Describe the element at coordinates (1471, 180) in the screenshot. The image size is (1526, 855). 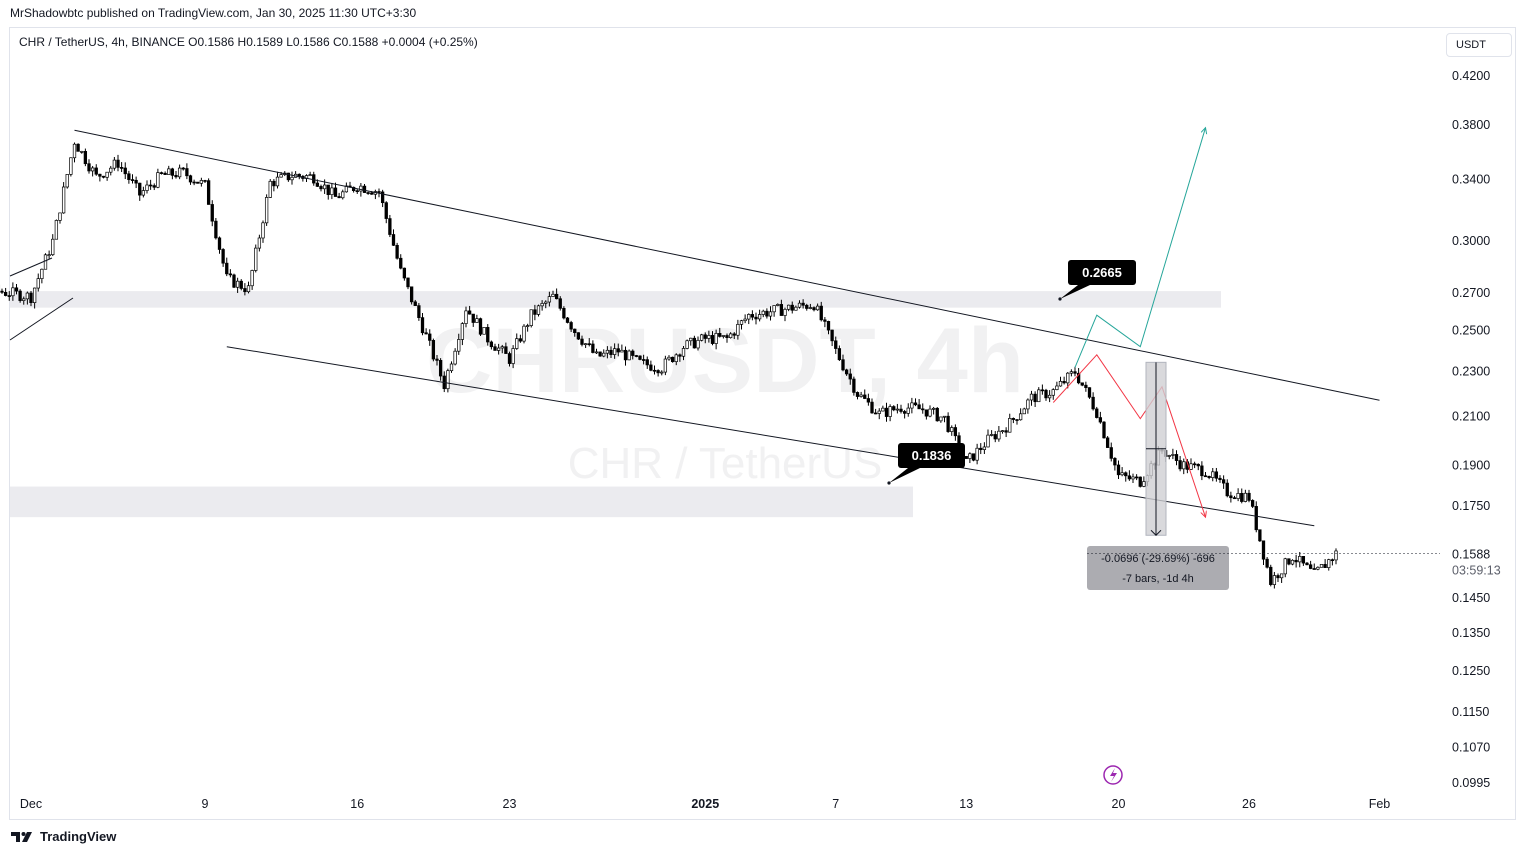
I see `y-tick-label: 0.3400` at that location.